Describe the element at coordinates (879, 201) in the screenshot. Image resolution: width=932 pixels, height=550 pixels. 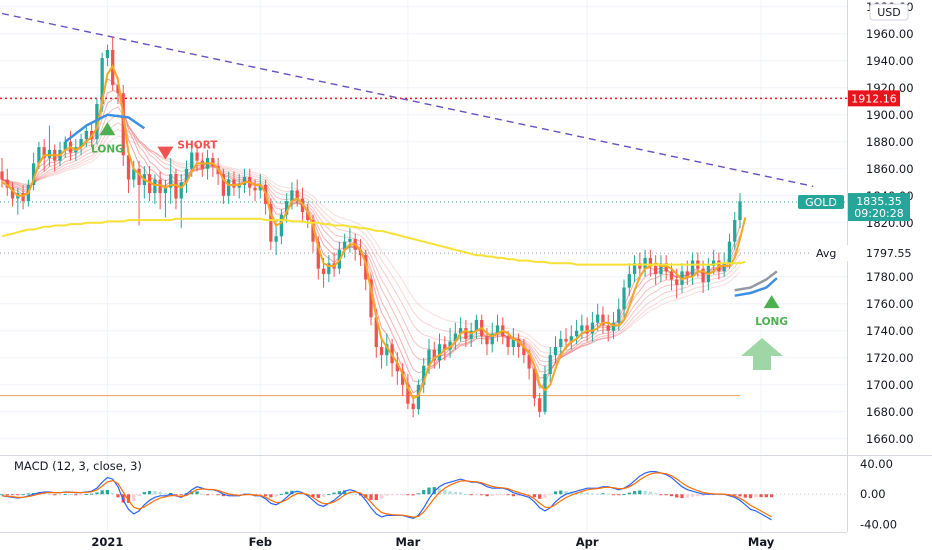
I see `price-tag-value: 1835.35` at that location.